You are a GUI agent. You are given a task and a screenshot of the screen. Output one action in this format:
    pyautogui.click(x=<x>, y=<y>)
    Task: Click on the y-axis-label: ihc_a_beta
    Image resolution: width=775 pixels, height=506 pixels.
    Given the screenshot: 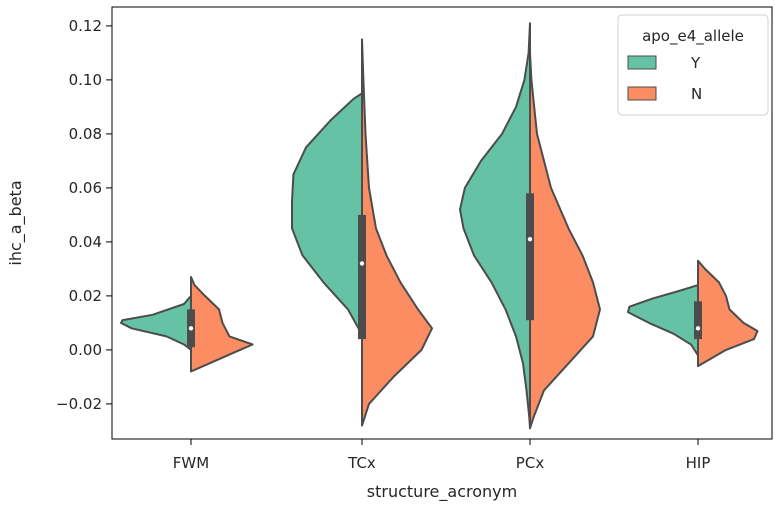 What is the action you would take?
    pyautogui.click(x=16, y=222)
    